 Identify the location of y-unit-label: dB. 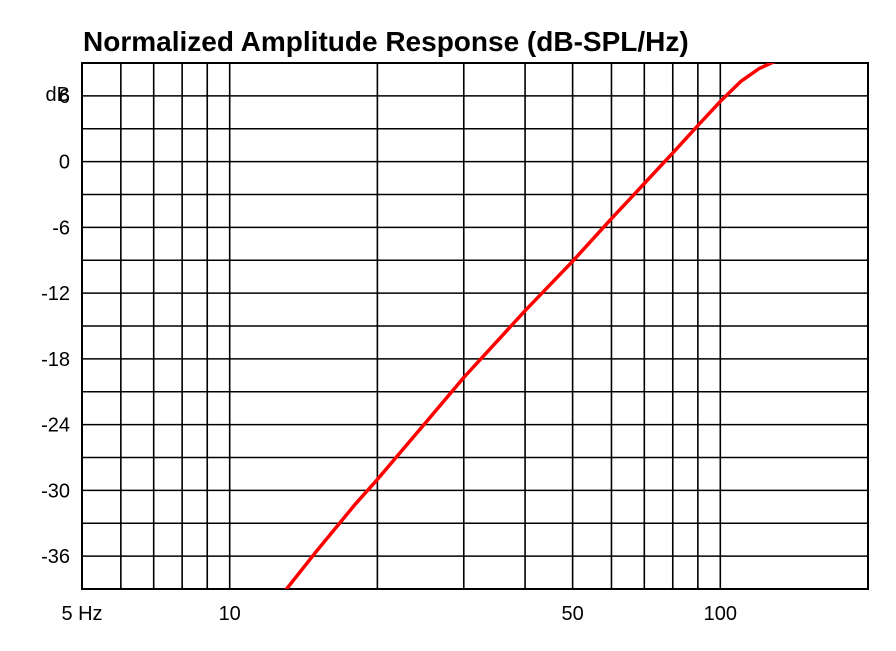
(58, 95).